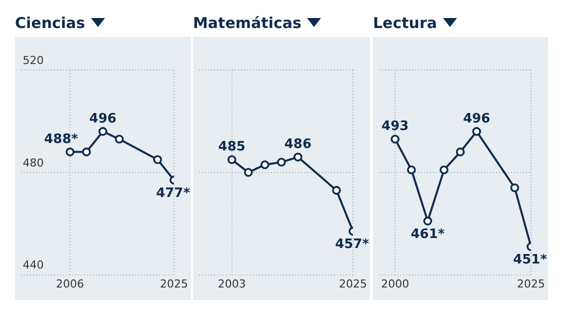  I want to click on data-label: 451*, so click(530, 260).